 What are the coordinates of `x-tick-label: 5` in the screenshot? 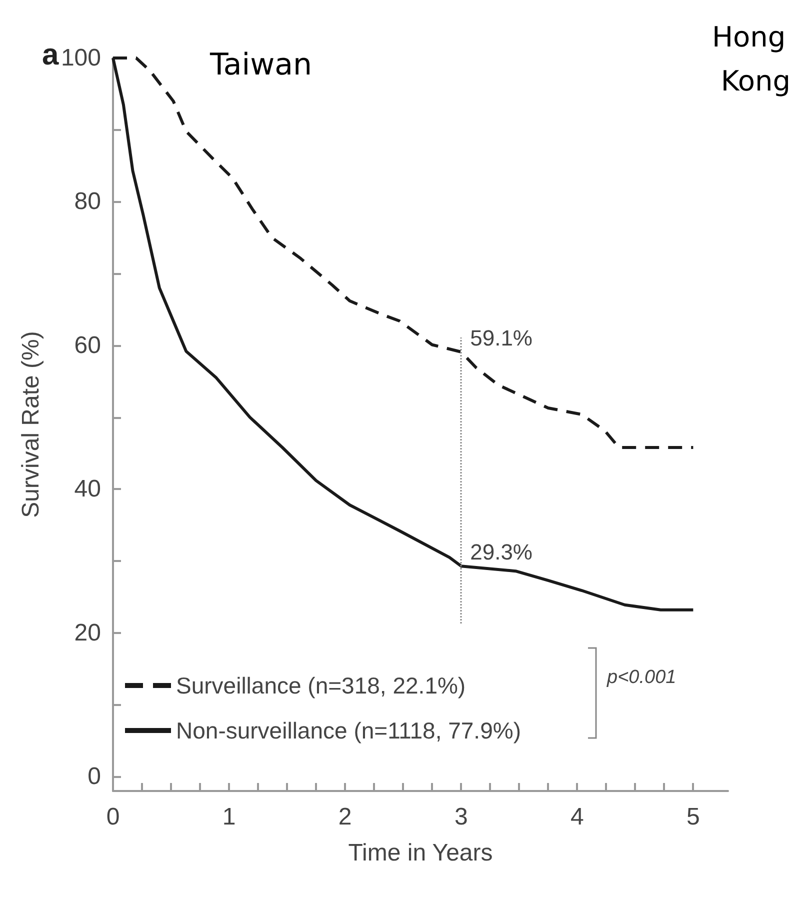 It's located at (693, 817).